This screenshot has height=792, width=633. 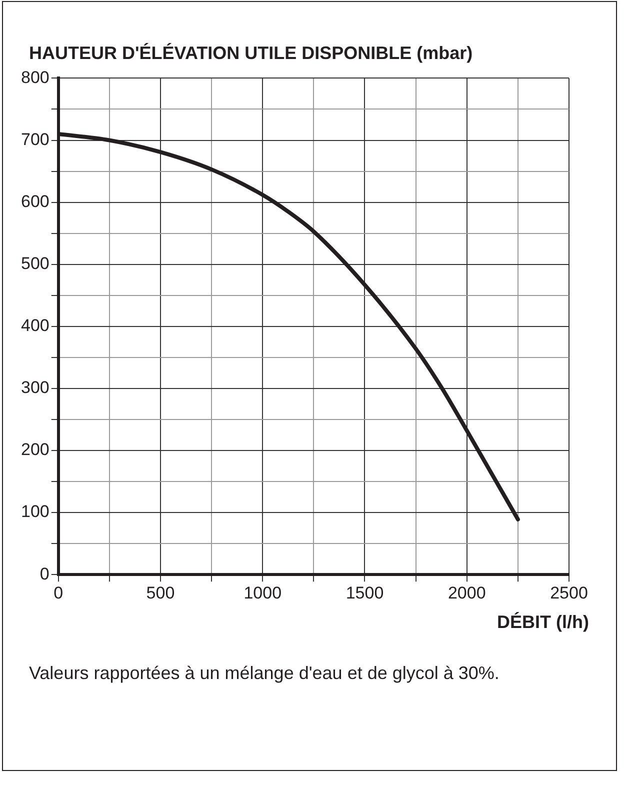 What do you see at coordinates (35, 77) in the screenshot?
I see `y-tick-label: 800` at bounding box center [35, 77].